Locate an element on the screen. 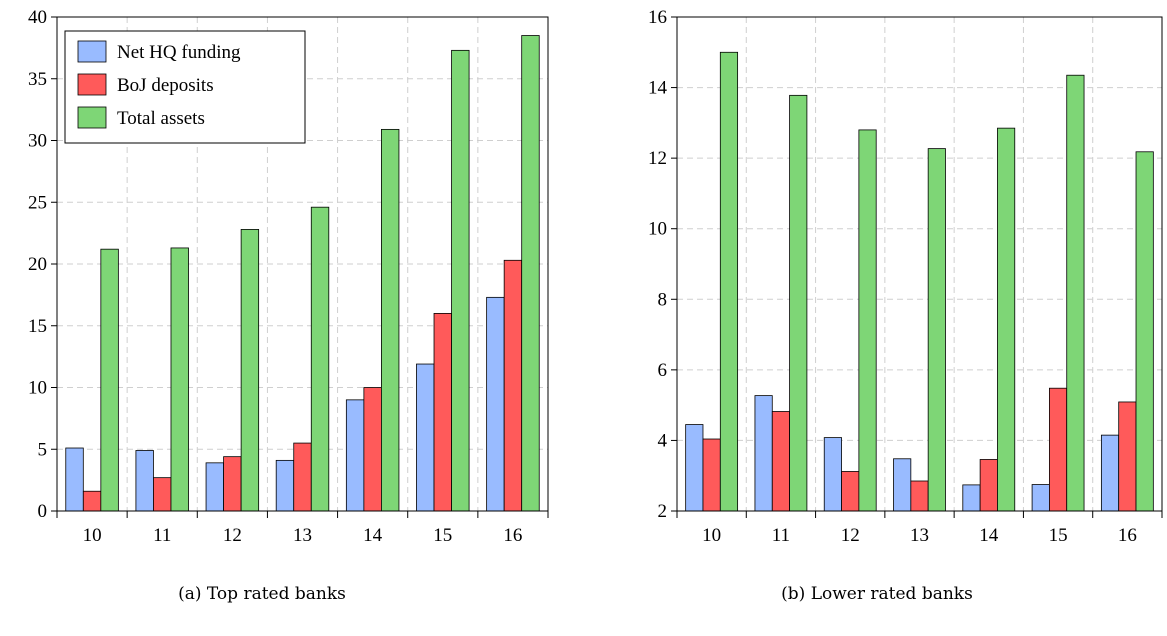 This screenshot has height=636, width=1167. y-tick-label: 8 is located at coordinates (663, 299).